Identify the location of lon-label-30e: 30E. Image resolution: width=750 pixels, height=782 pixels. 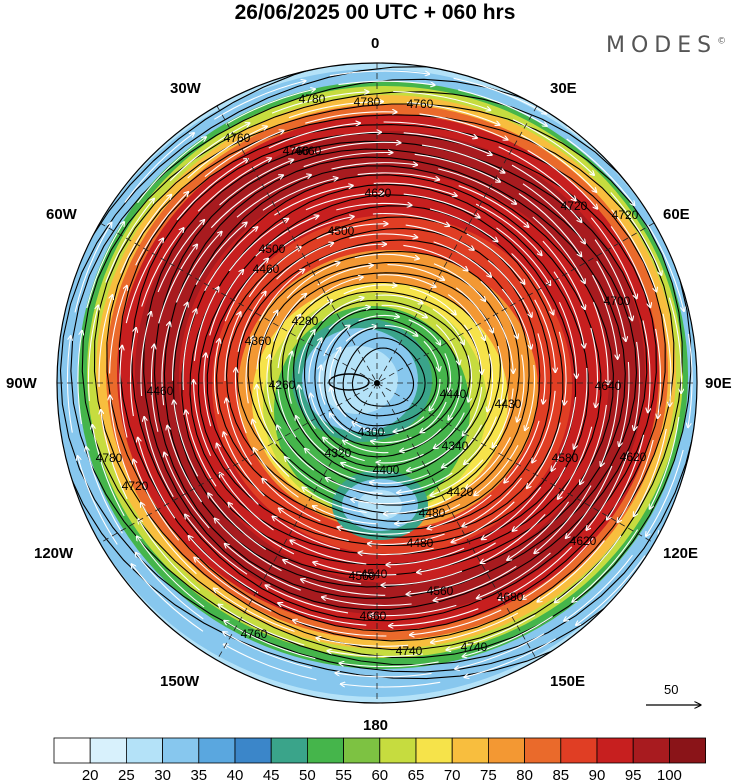
(563, 88).